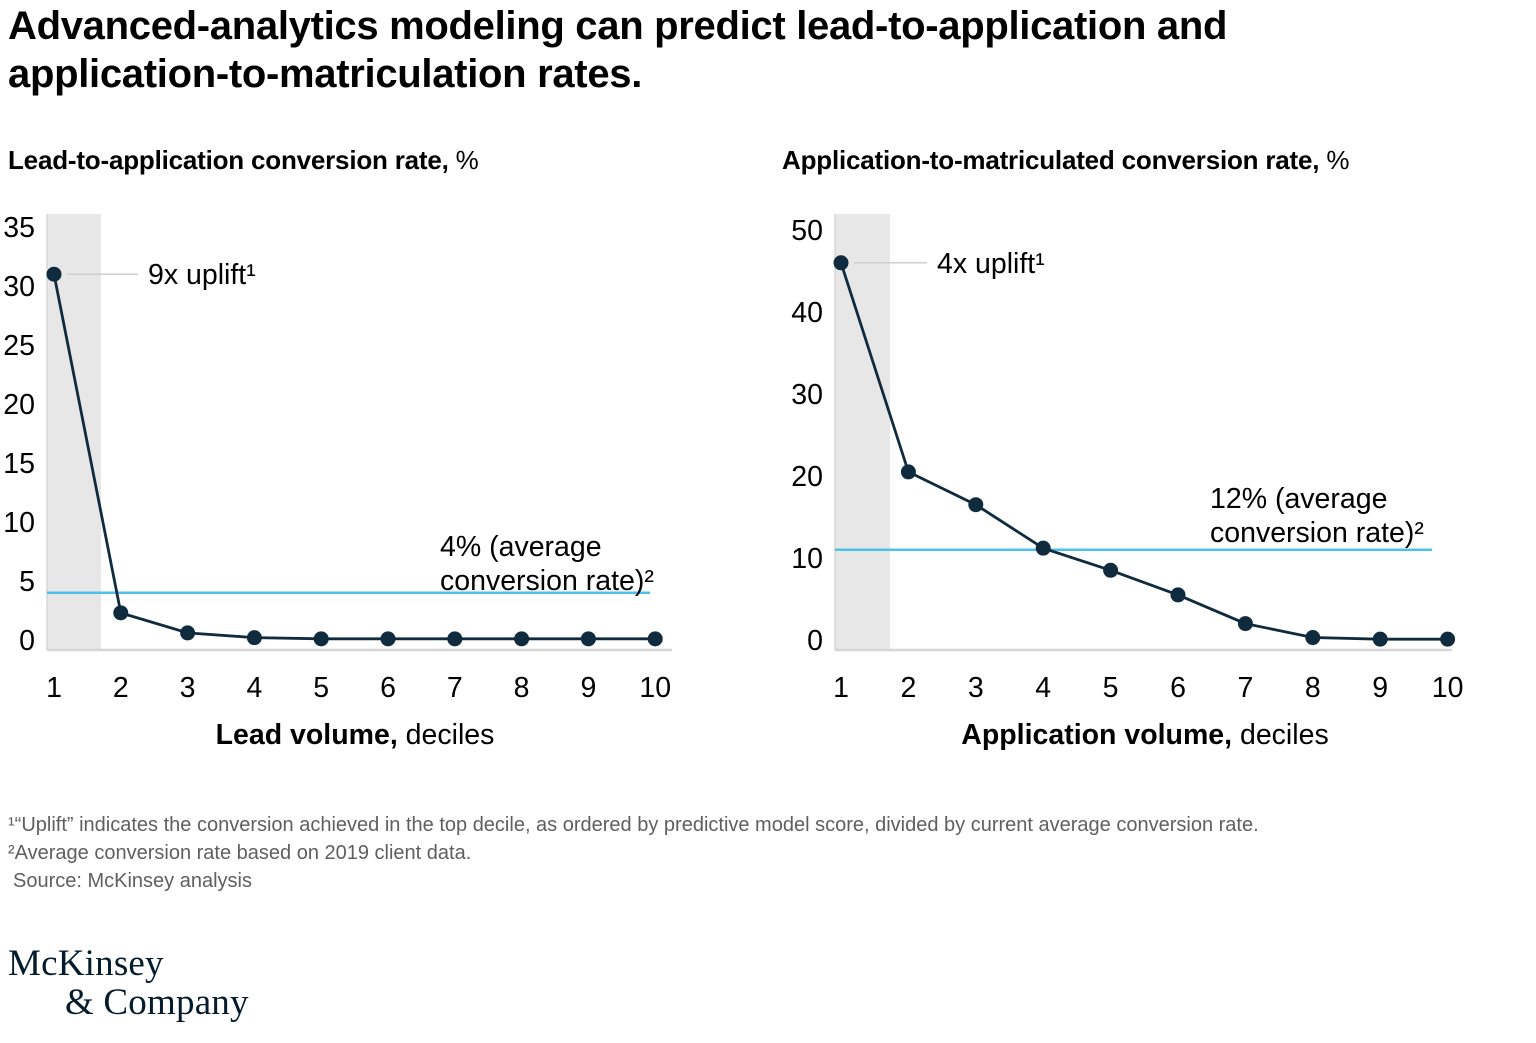  I want to click on right-x-axis-title: Application volume, deciles, so click(1145, 735).